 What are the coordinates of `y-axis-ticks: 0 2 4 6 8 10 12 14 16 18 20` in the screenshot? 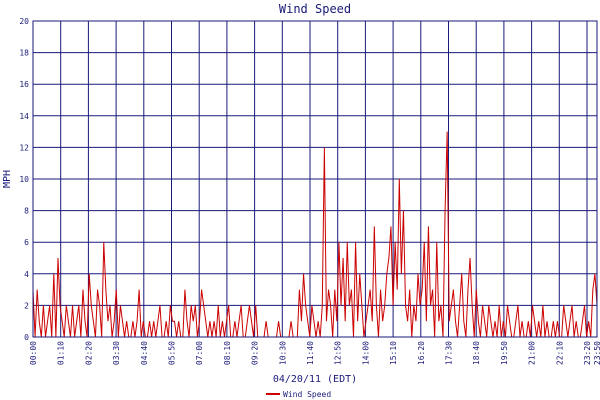 It's located at (24, 179).